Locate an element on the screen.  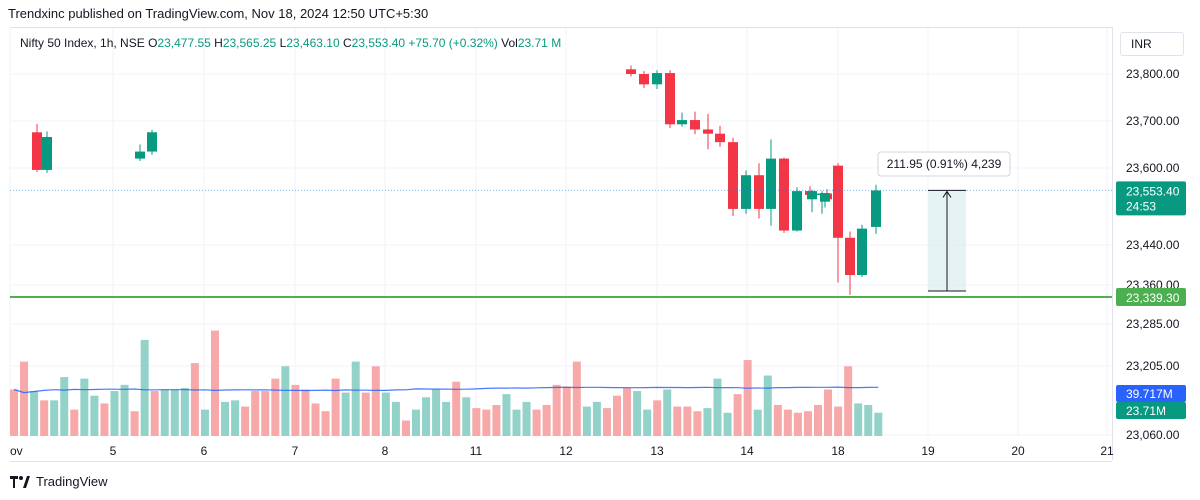
price-tick-label: 23,700.00 is located at coordinates (1153, 121).